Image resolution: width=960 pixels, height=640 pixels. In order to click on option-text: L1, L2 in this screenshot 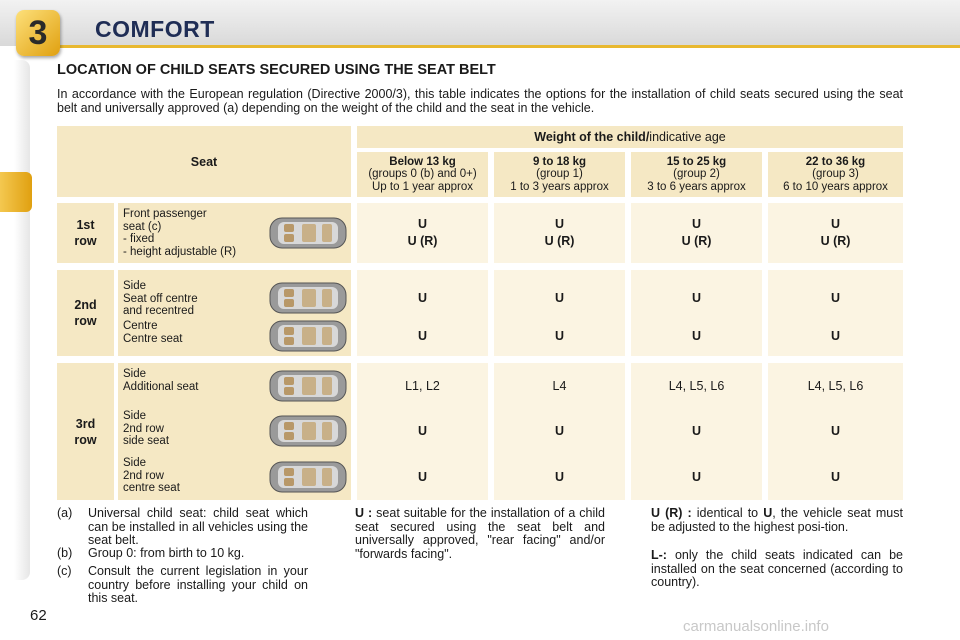, I will do `click(422, 385)`.